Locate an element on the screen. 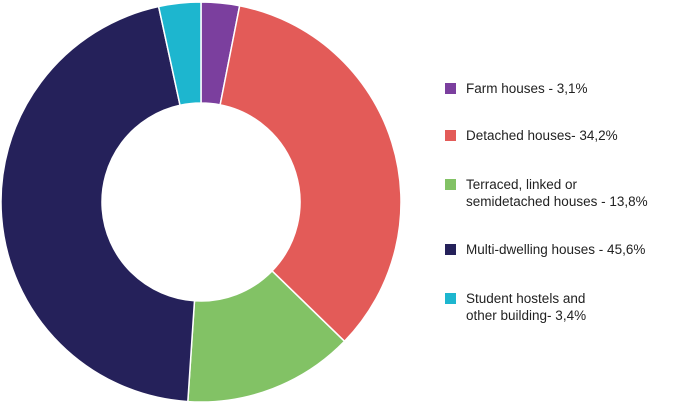 Image resolution: width=676 pixels, height=403 pixels. legend-label: Farm houses - 3,1% is located at coordinates (527, 88).